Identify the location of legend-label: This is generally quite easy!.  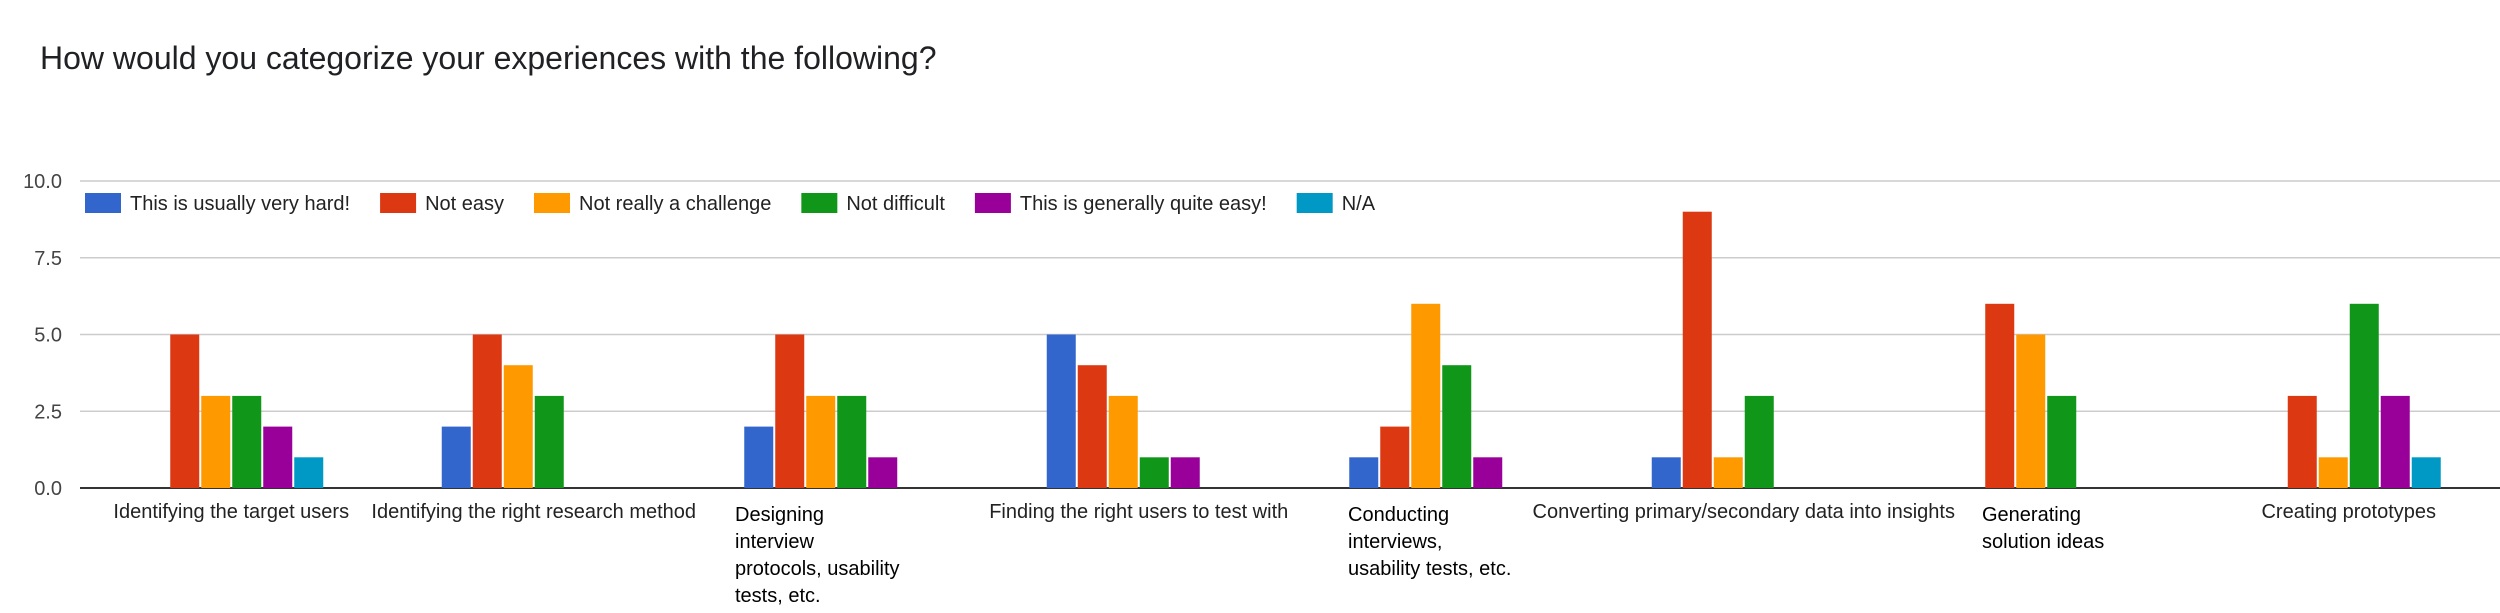
(1143, 204).